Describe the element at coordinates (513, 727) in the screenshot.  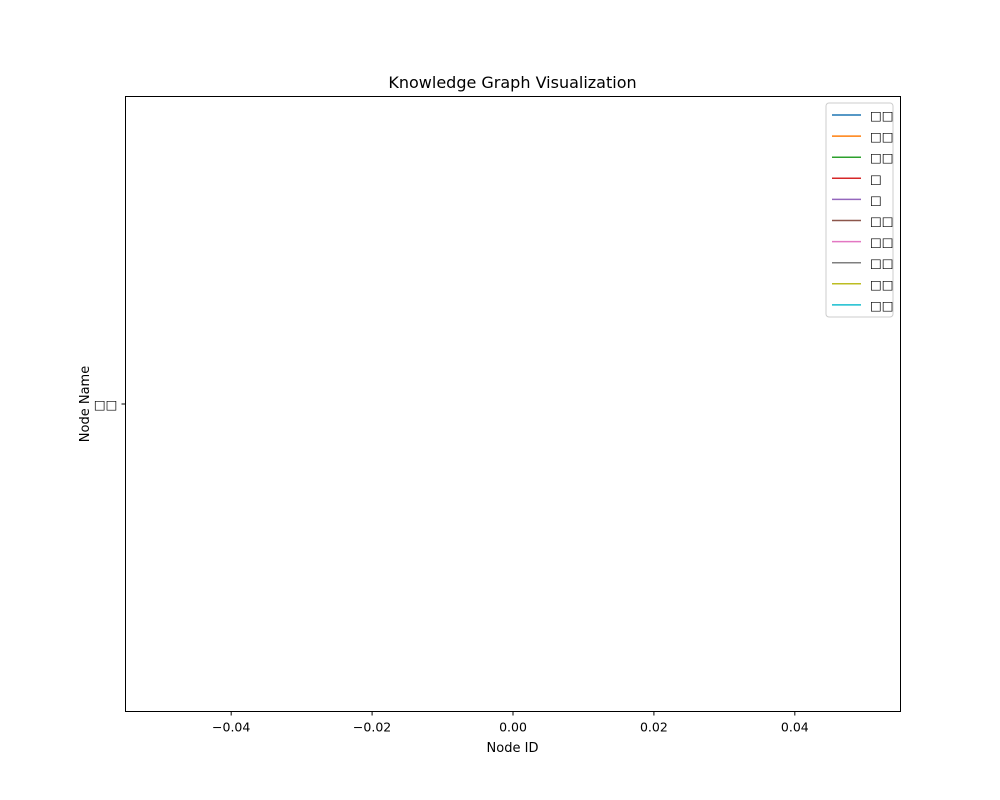
I see `x-tick-label: 0.00` at that location.